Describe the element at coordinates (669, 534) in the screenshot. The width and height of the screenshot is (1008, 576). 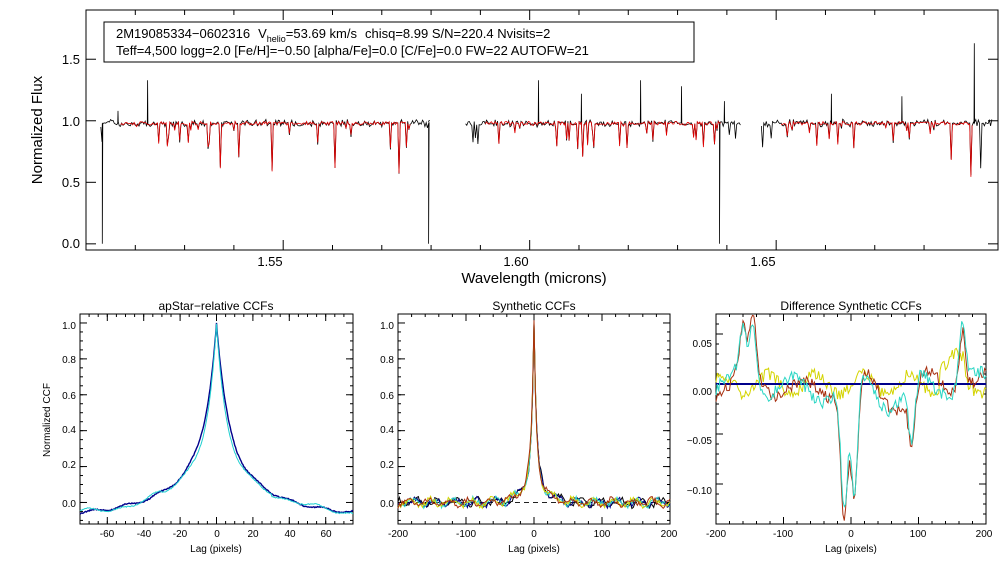
I see `synthetic-xtick-label-4: 200` at that location.